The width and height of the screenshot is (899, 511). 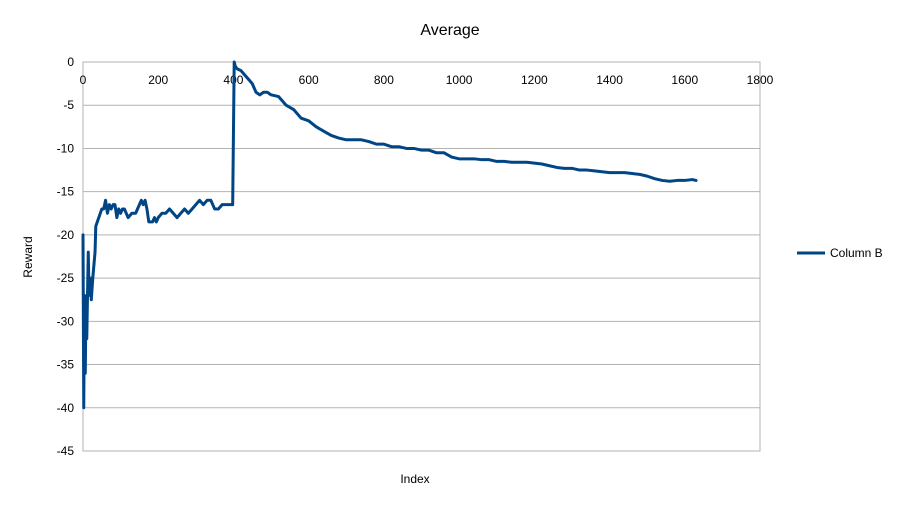 What do you see at coordinates (66, 365) in the screenshot?
I see `y-tick-label: -35` at bounding box center [66, 365].